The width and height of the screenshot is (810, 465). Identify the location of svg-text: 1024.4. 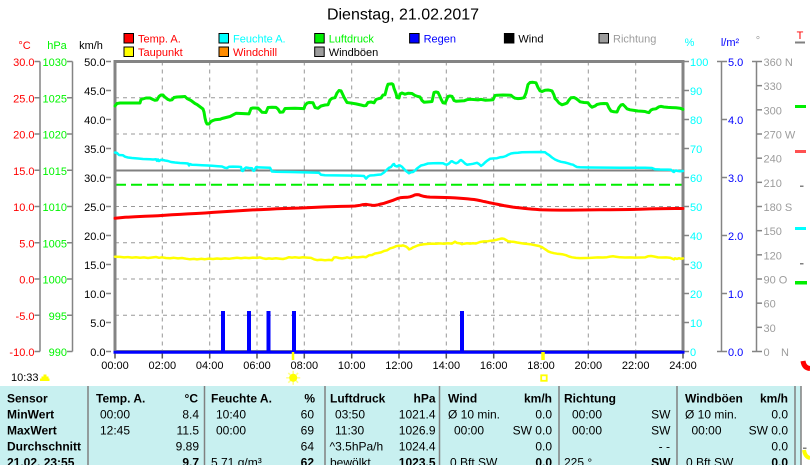
(417, 447).